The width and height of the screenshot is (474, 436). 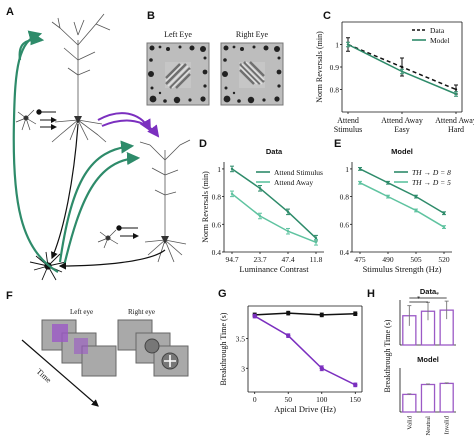 What do you see at coordinates (348, 120) in the screenshot?
I see `x-tick-label: Attend` at bounding box center [348, 120].